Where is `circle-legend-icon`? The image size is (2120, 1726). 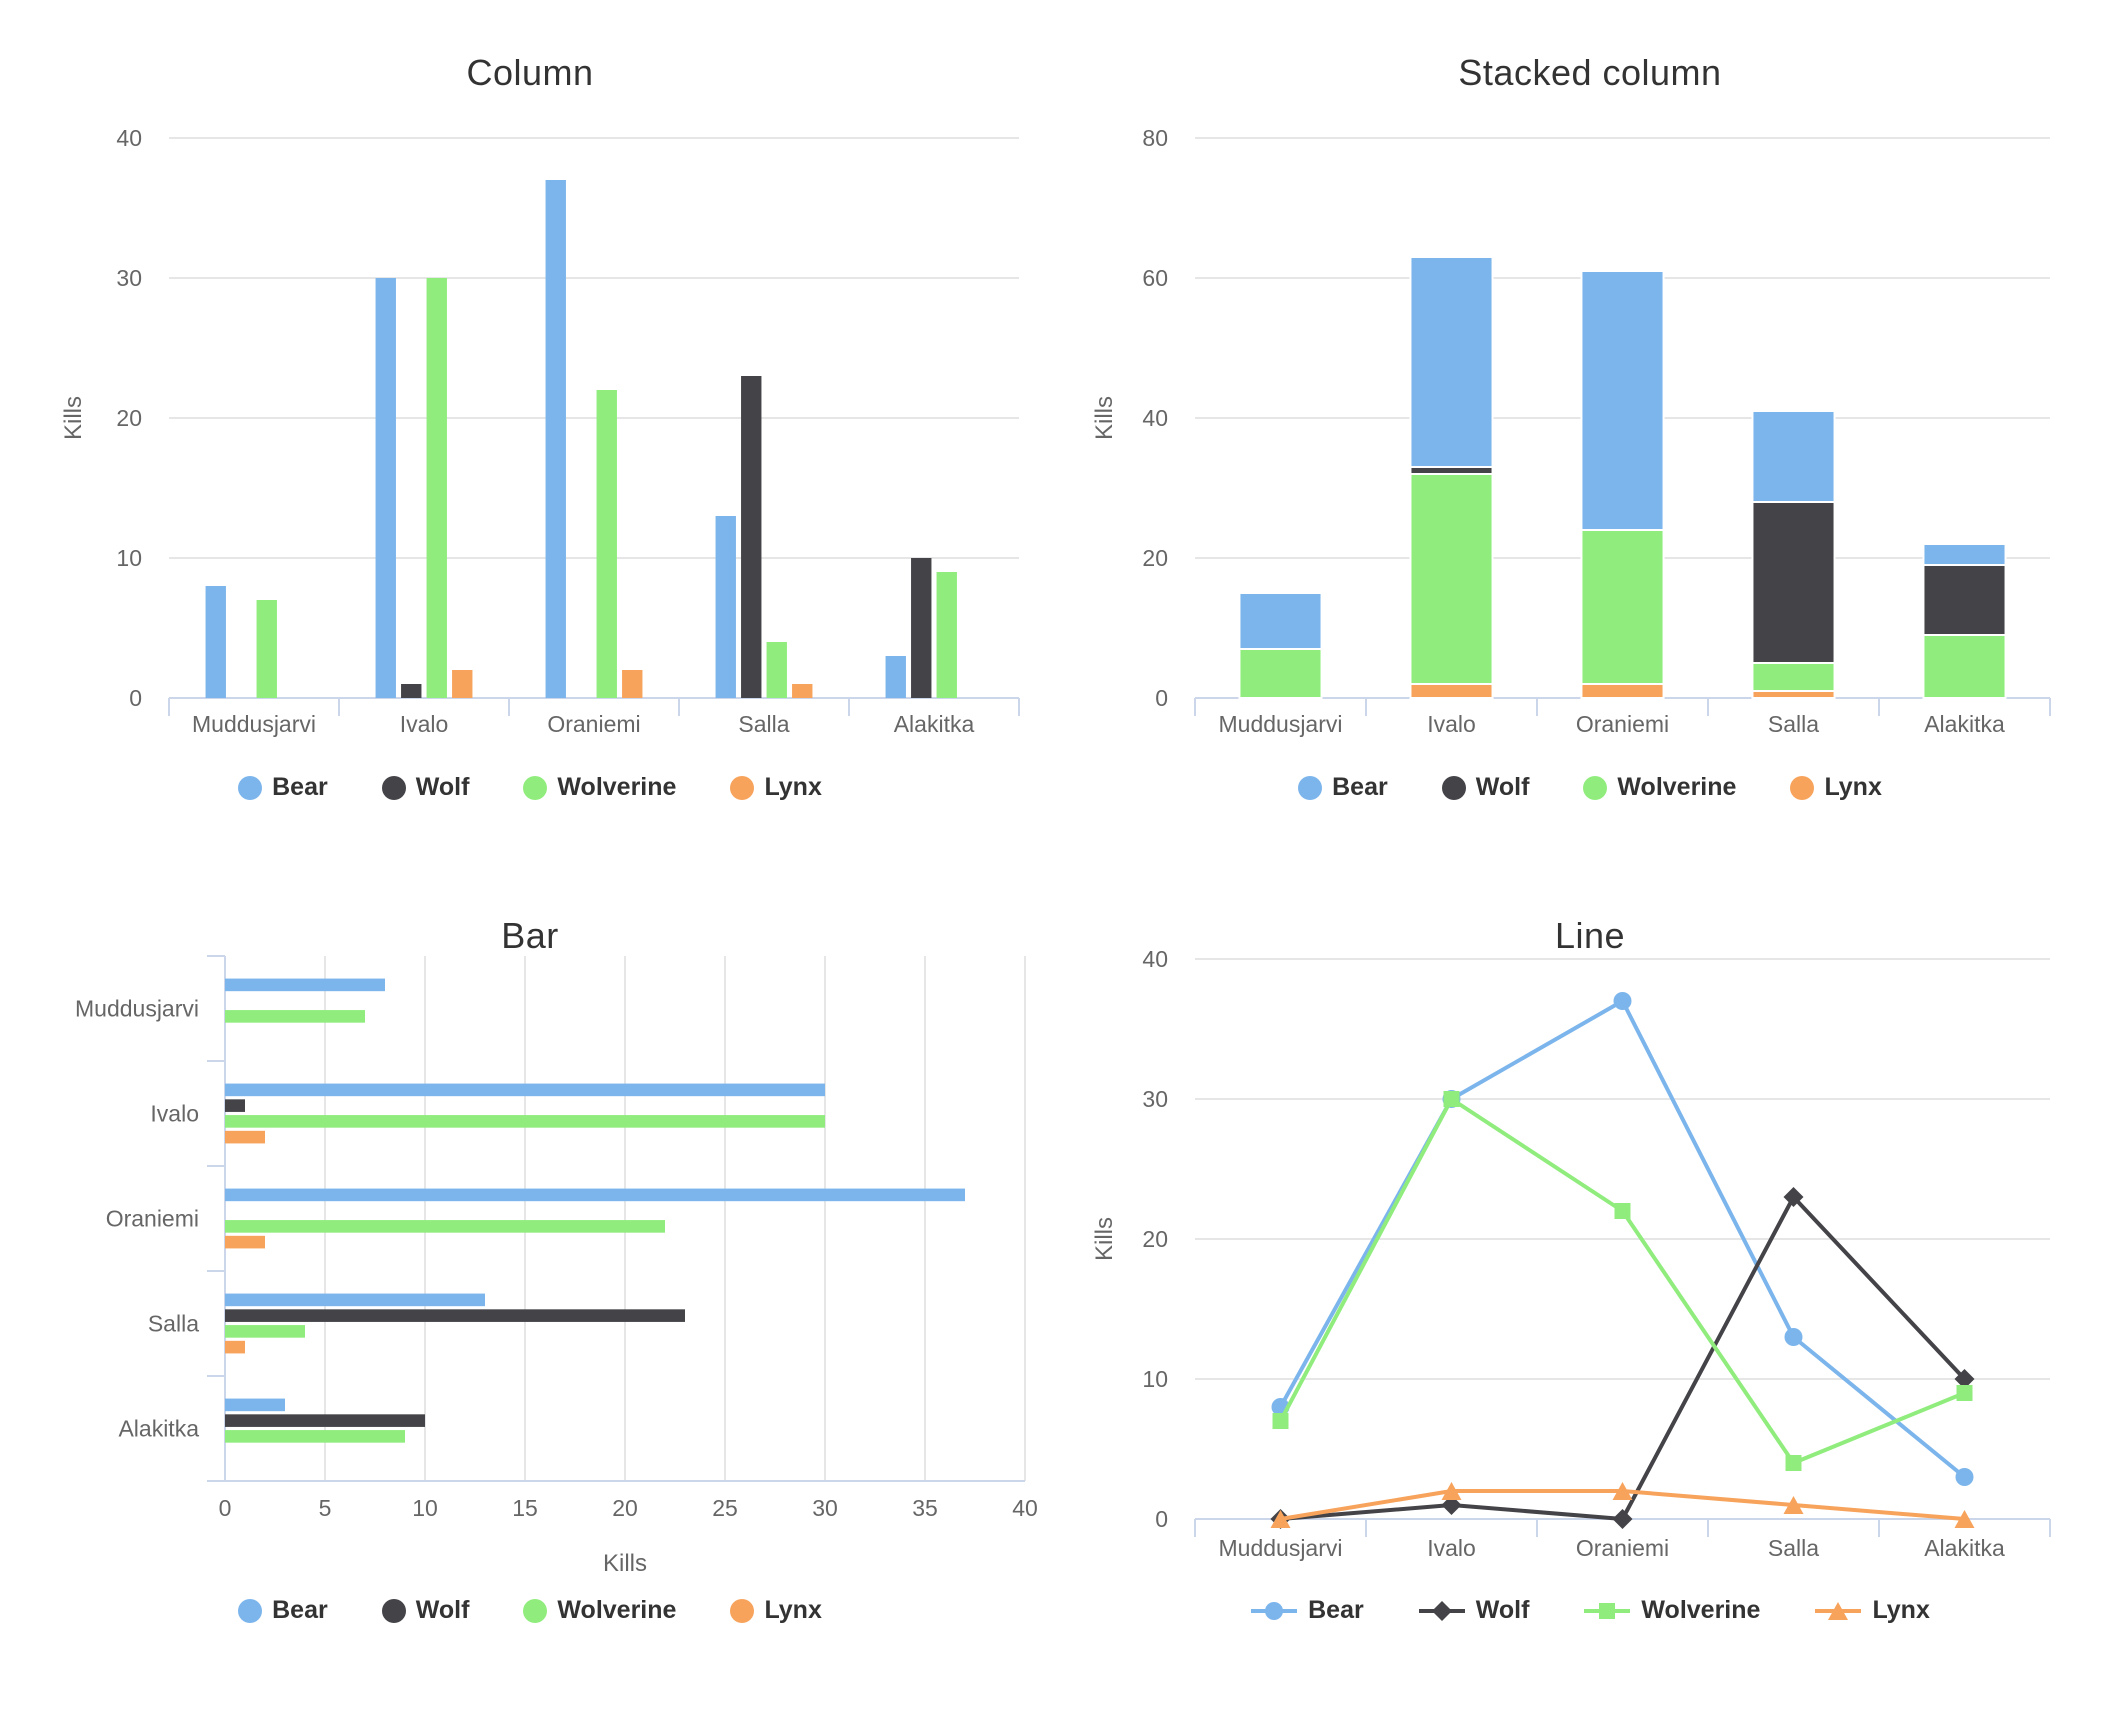
circle-legend-icon is located at coordinates (393, 787).